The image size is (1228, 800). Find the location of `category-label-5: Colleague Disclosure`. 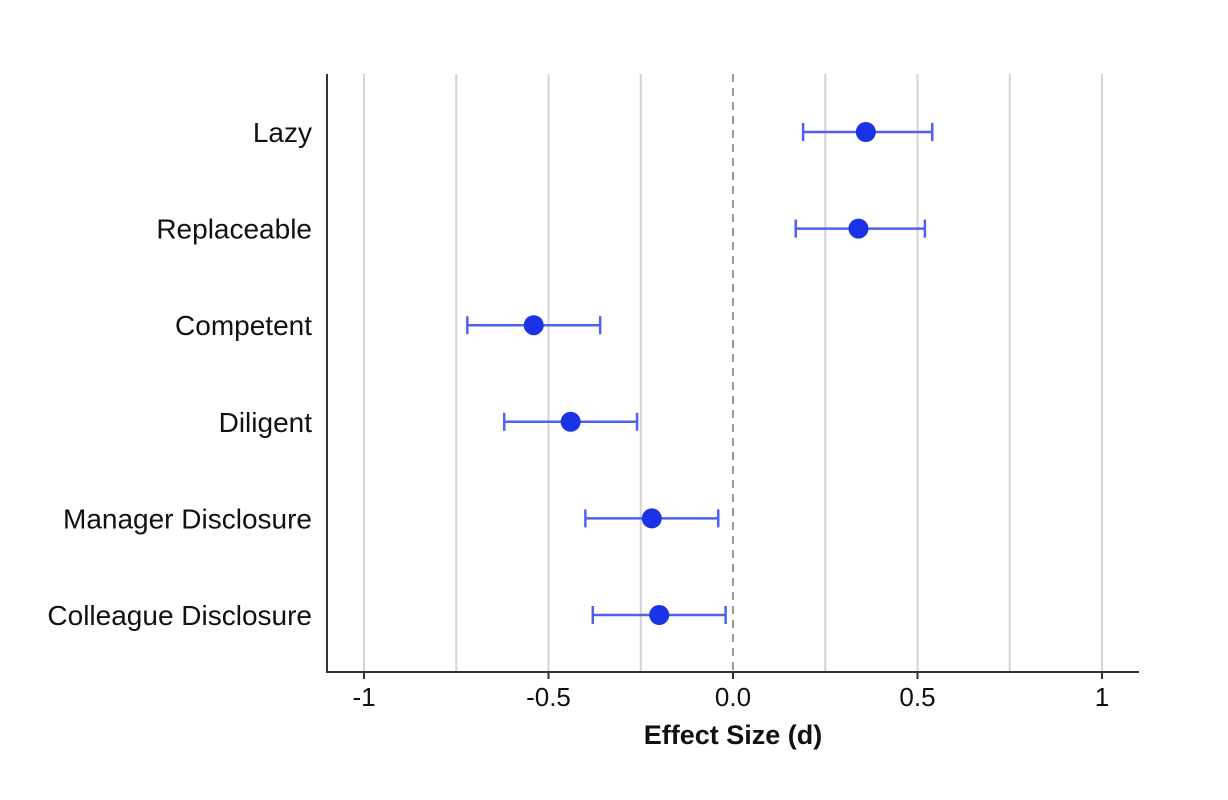

category-label-5: Colleague Disclosure is located at coordinates (179, 615).